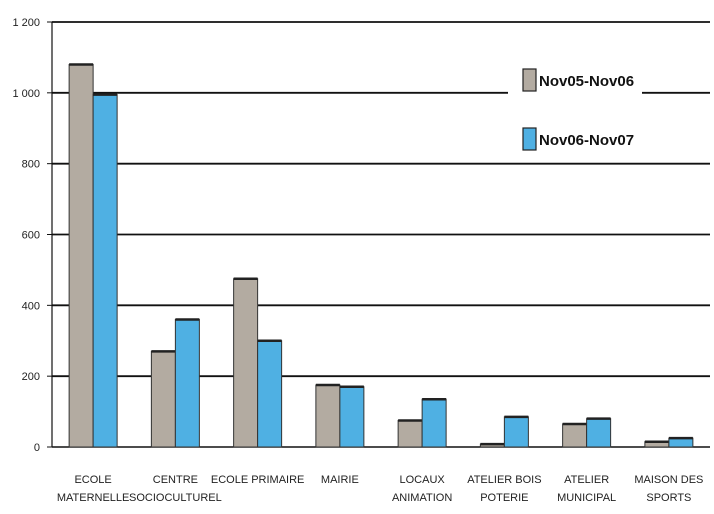 This screenshot has height=514, width=714. Describe the element at coordinates (586, 140) in the screenshot. I see `legend-label: Nov06-Nov07` at that location.